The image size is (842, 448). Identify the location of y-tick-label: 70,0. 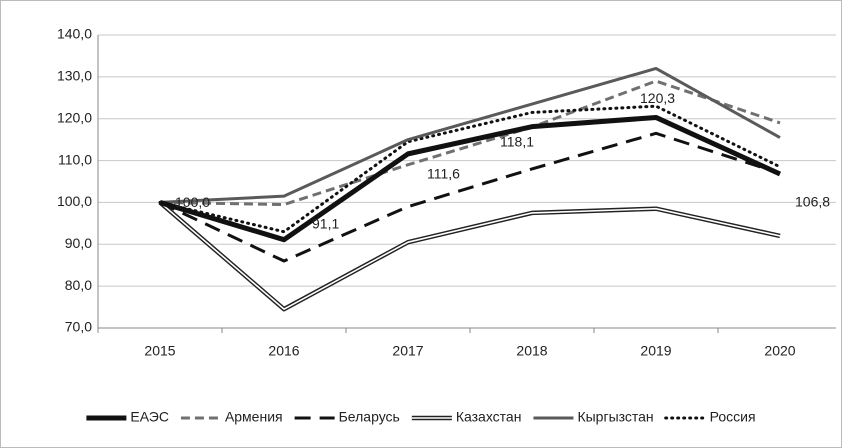
(78, 327).